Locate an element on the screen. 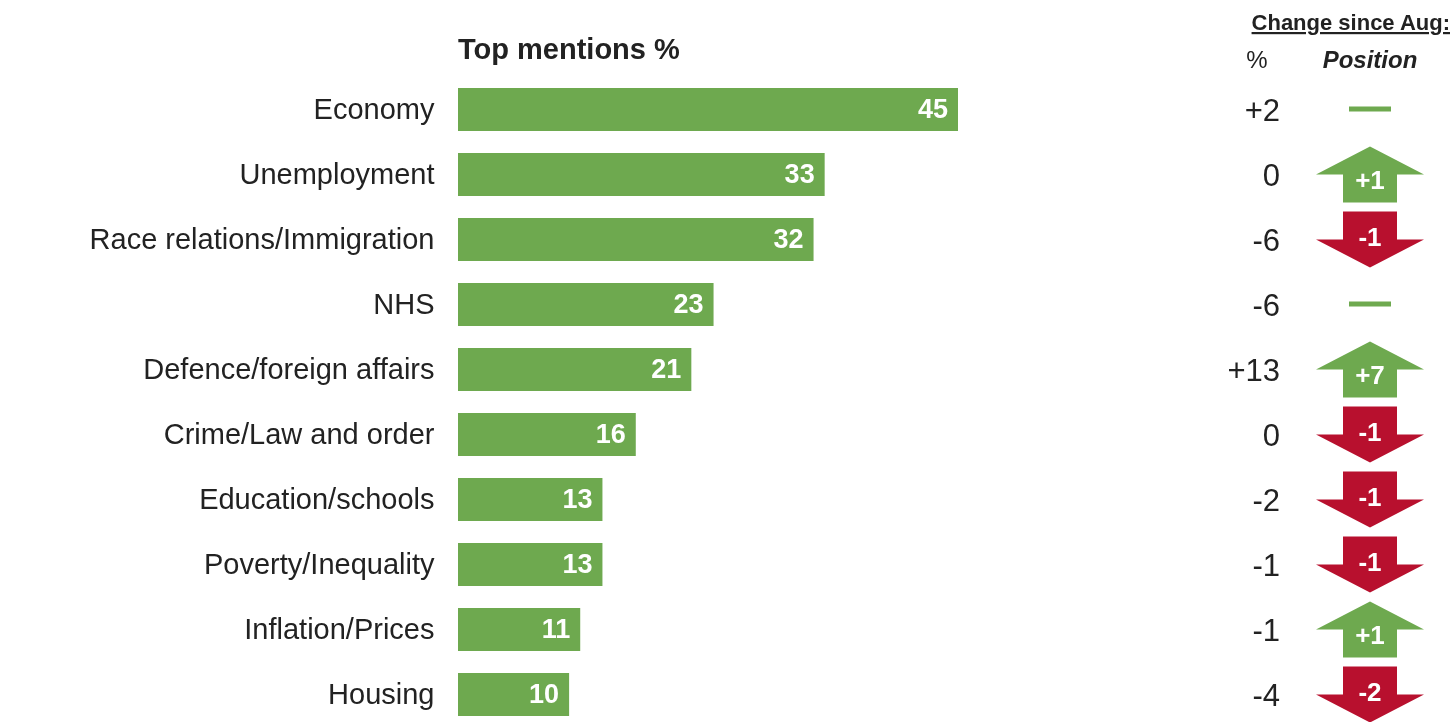  text: +2 is located at coordinates (1262, 110).